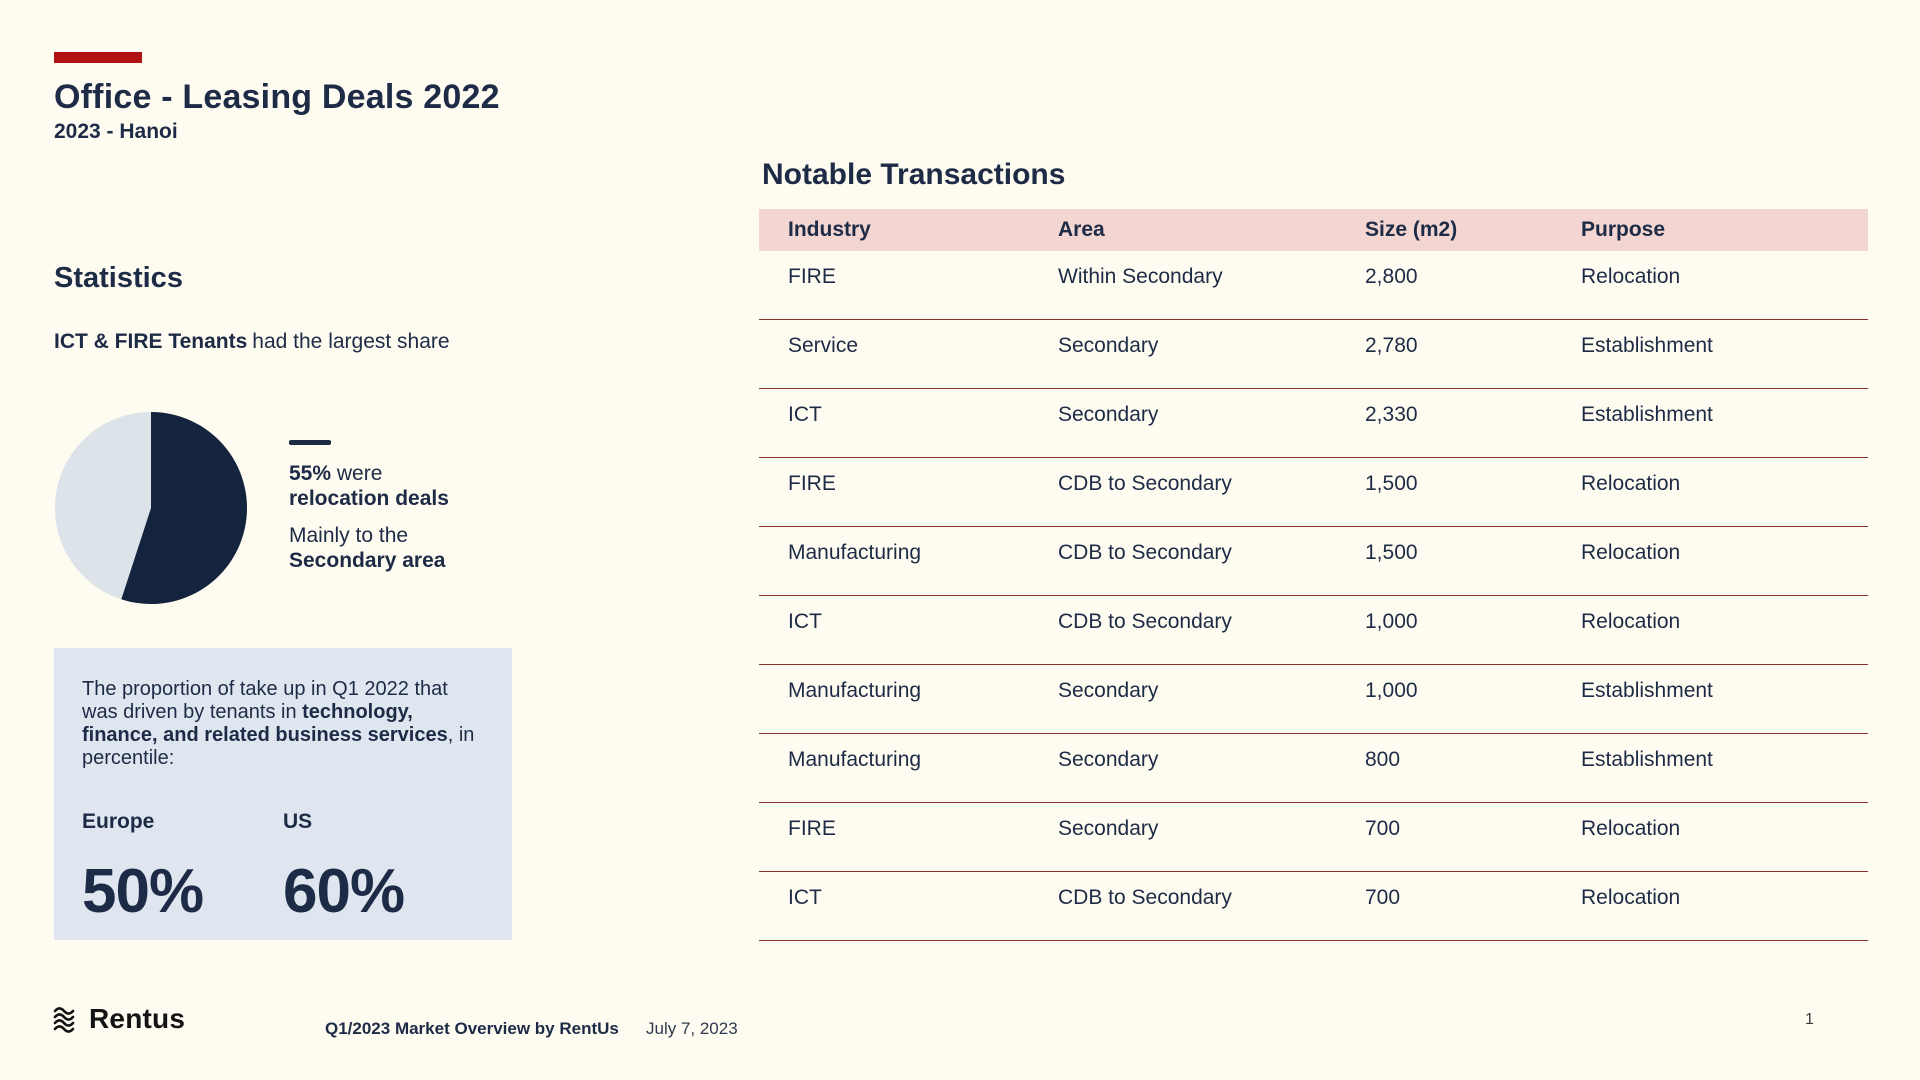 The width and height of the screenshot is (1920, 1080). What do you see at coordinates (1391, 345) in the screenshot?
I see `table-cell: 2,780` at bounding box center [1391, 345].